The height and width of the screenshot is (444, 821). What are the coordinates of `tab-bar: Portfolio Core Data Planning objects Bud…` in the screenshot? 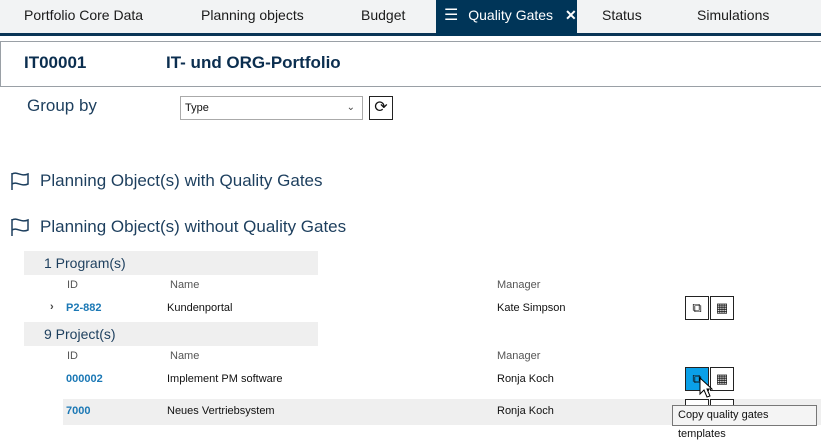 It's located at (410, 18).